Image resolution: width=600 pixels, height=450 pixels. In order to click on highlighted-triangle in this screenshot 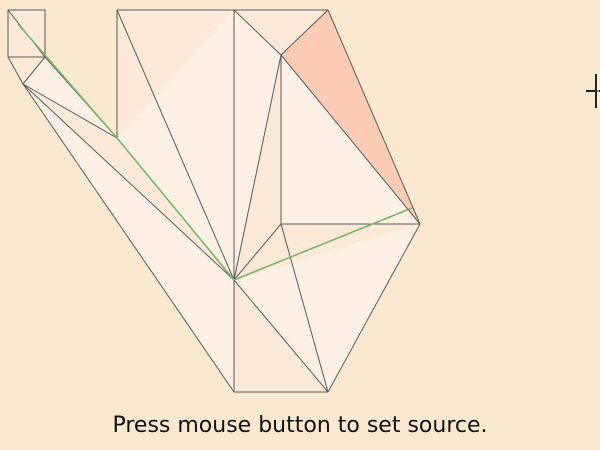, I will do `click(350, 117)`.